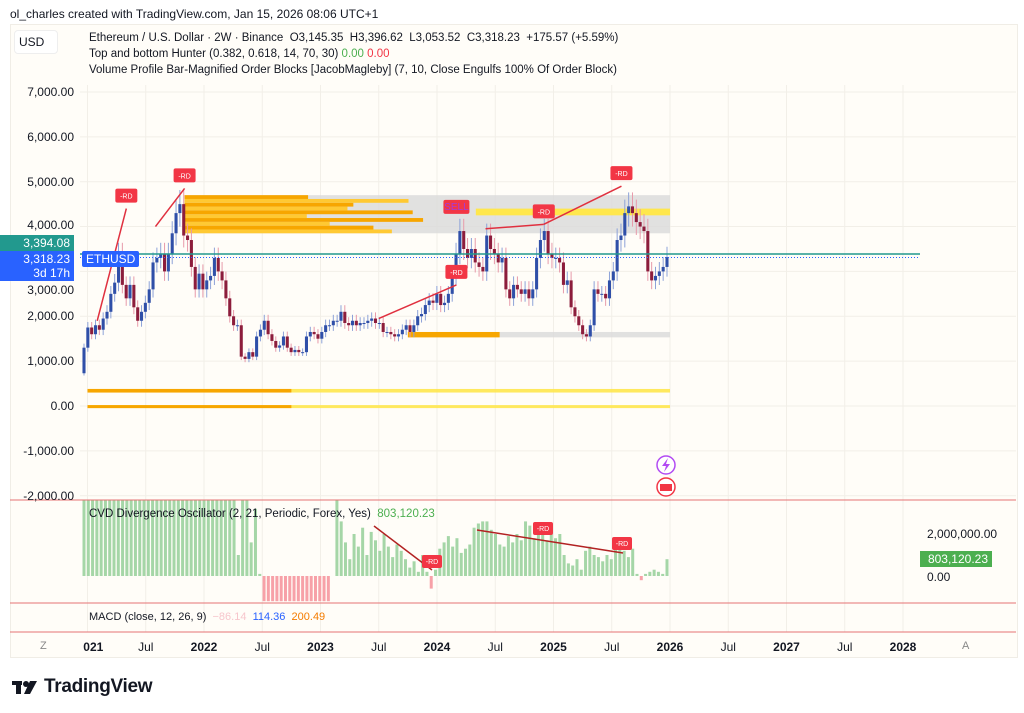 The height and width of the screenshot is (713, 1024). I want to click on macd-signal-value: 200.49, so click(308, 617).